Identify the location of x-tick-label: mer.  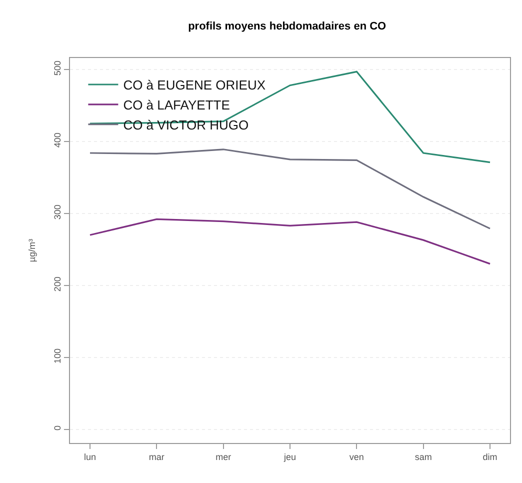
(224, 457).